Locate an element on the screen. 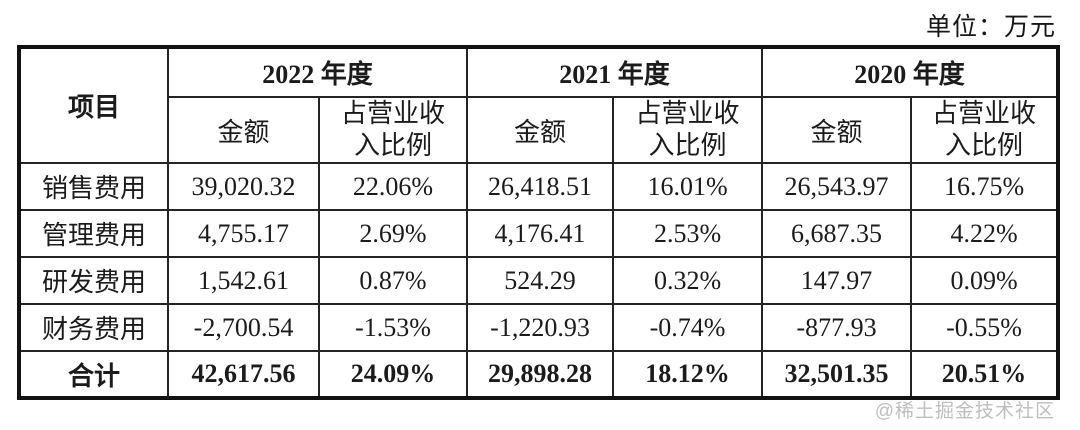  header-ratio-2022: 占营业收 入比例 is located at coordinates (393, 130).